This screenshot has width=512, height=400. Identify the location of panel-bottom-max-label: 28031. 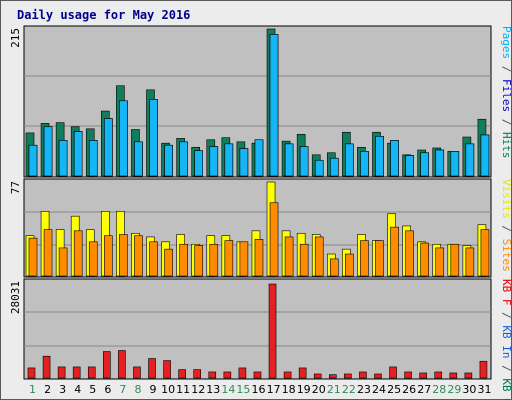
(15, 297).